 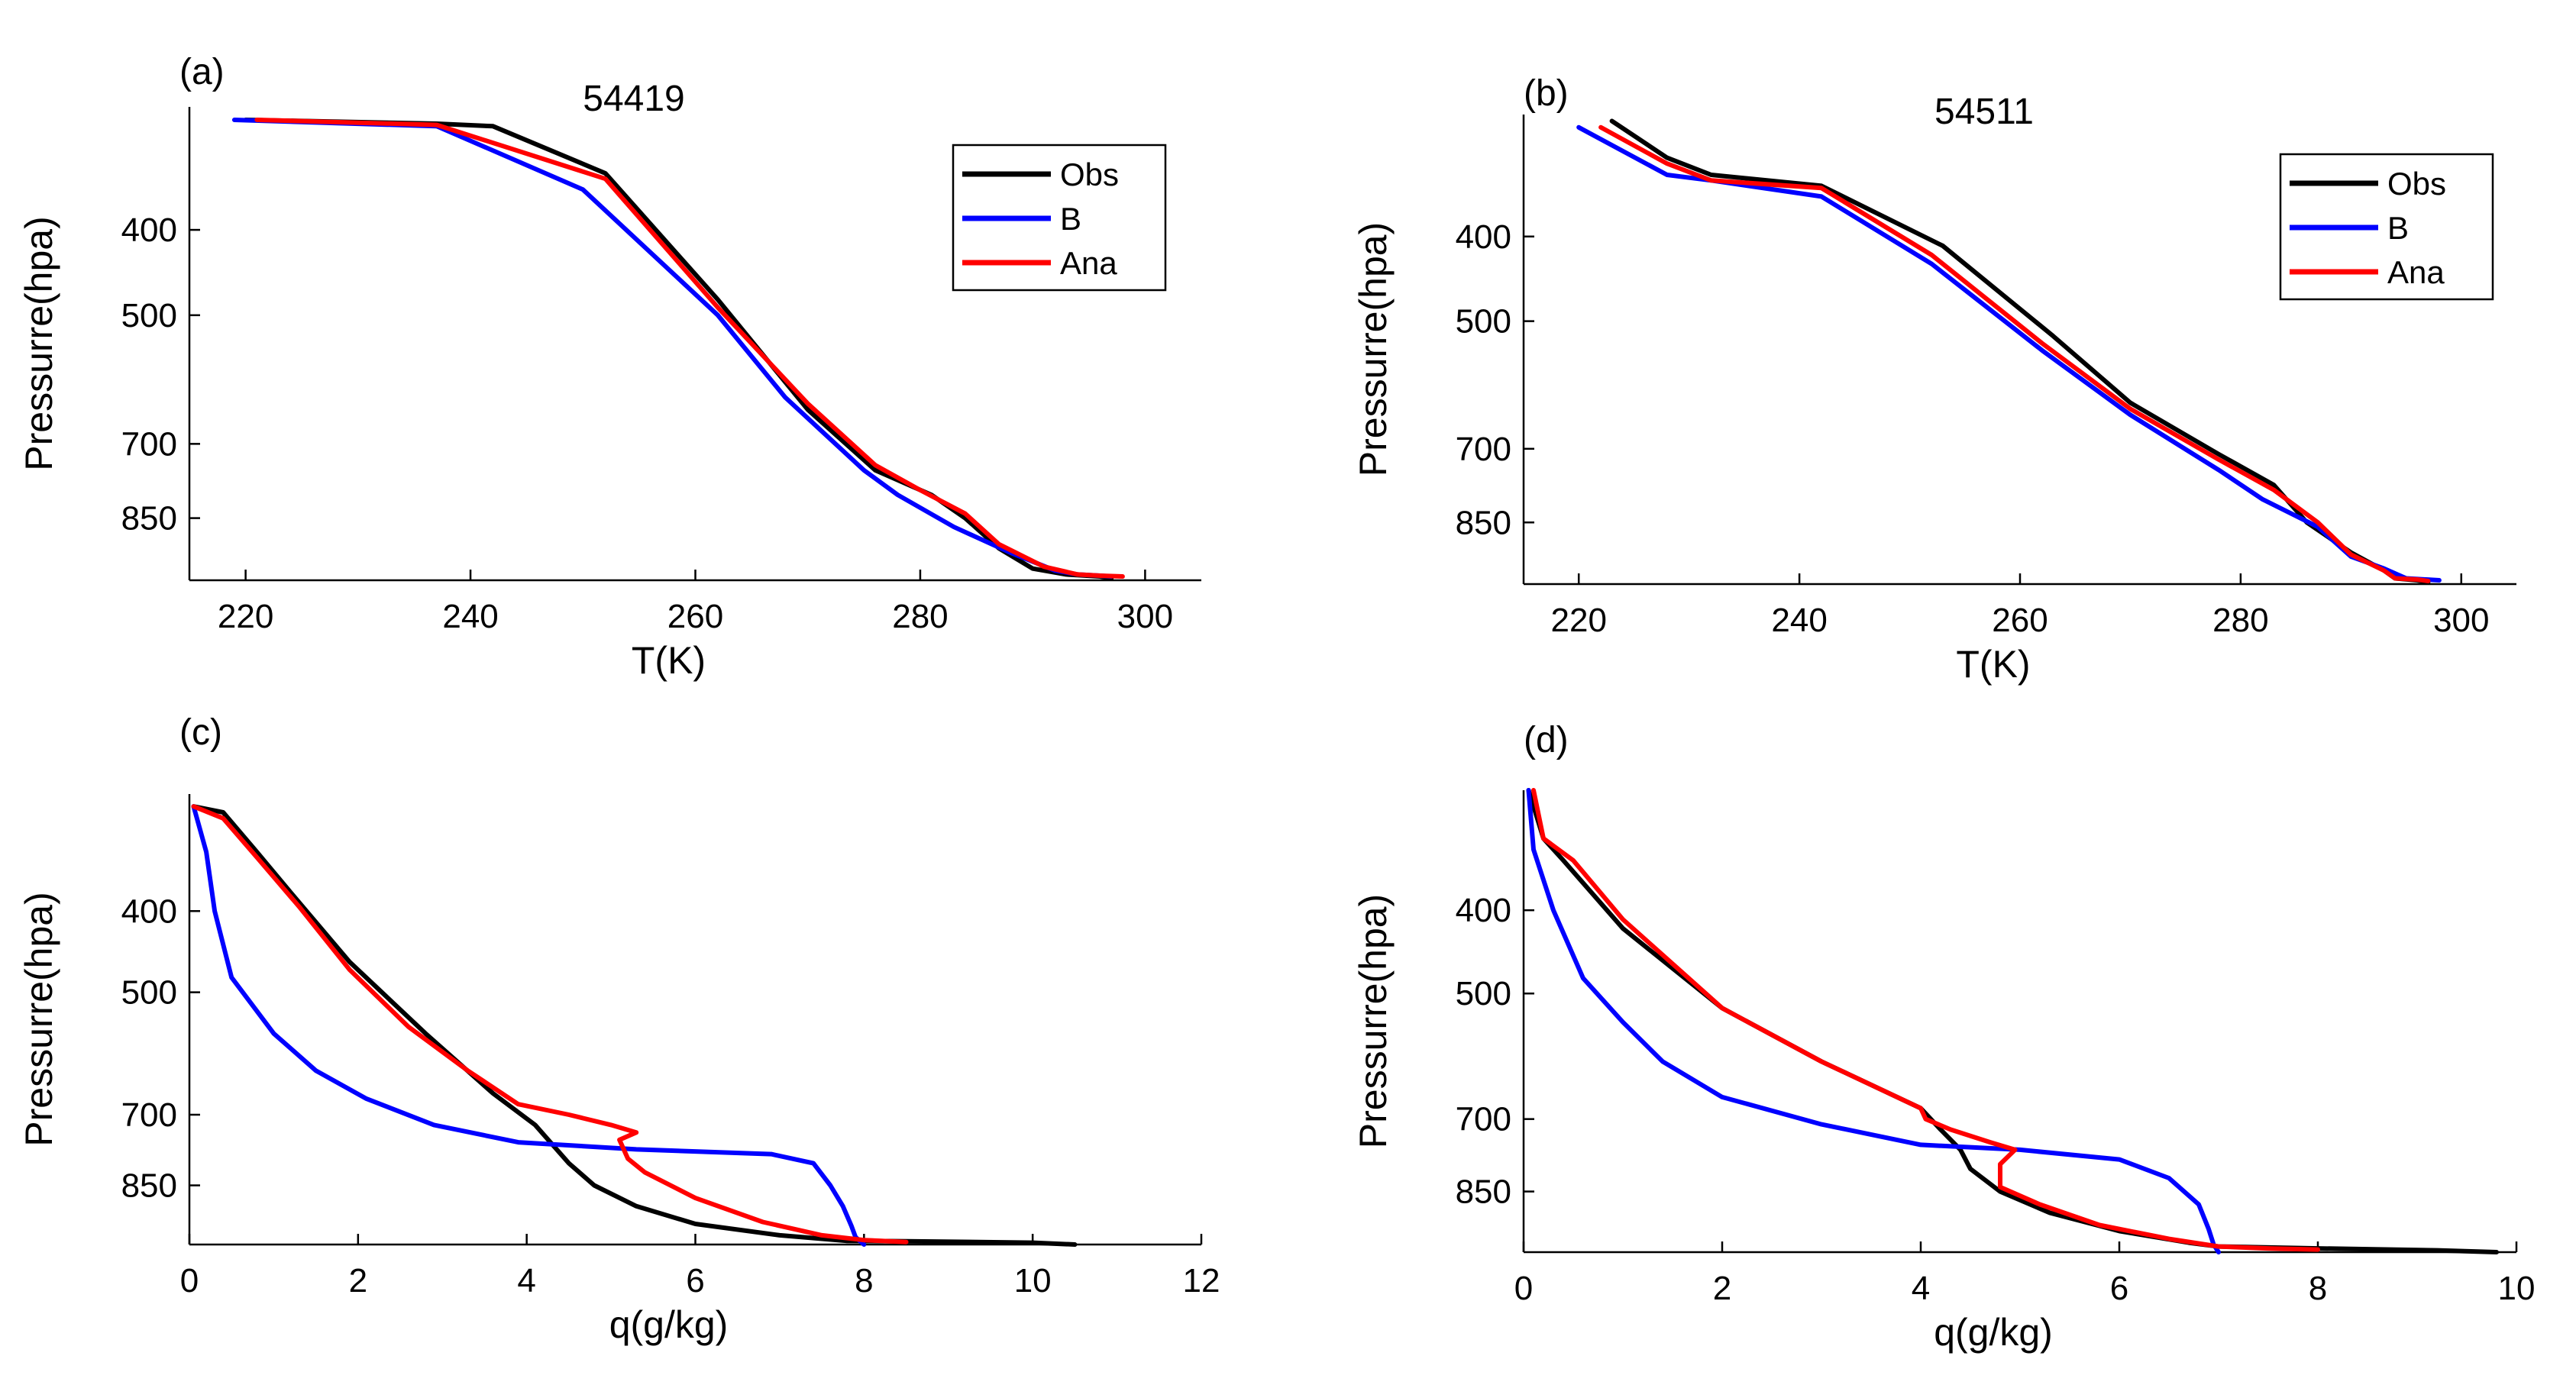 What do you see at coordinates (1546, 740) in the screenshot?
I see `panel-label: (d)` at bounding box center [1546, 740].